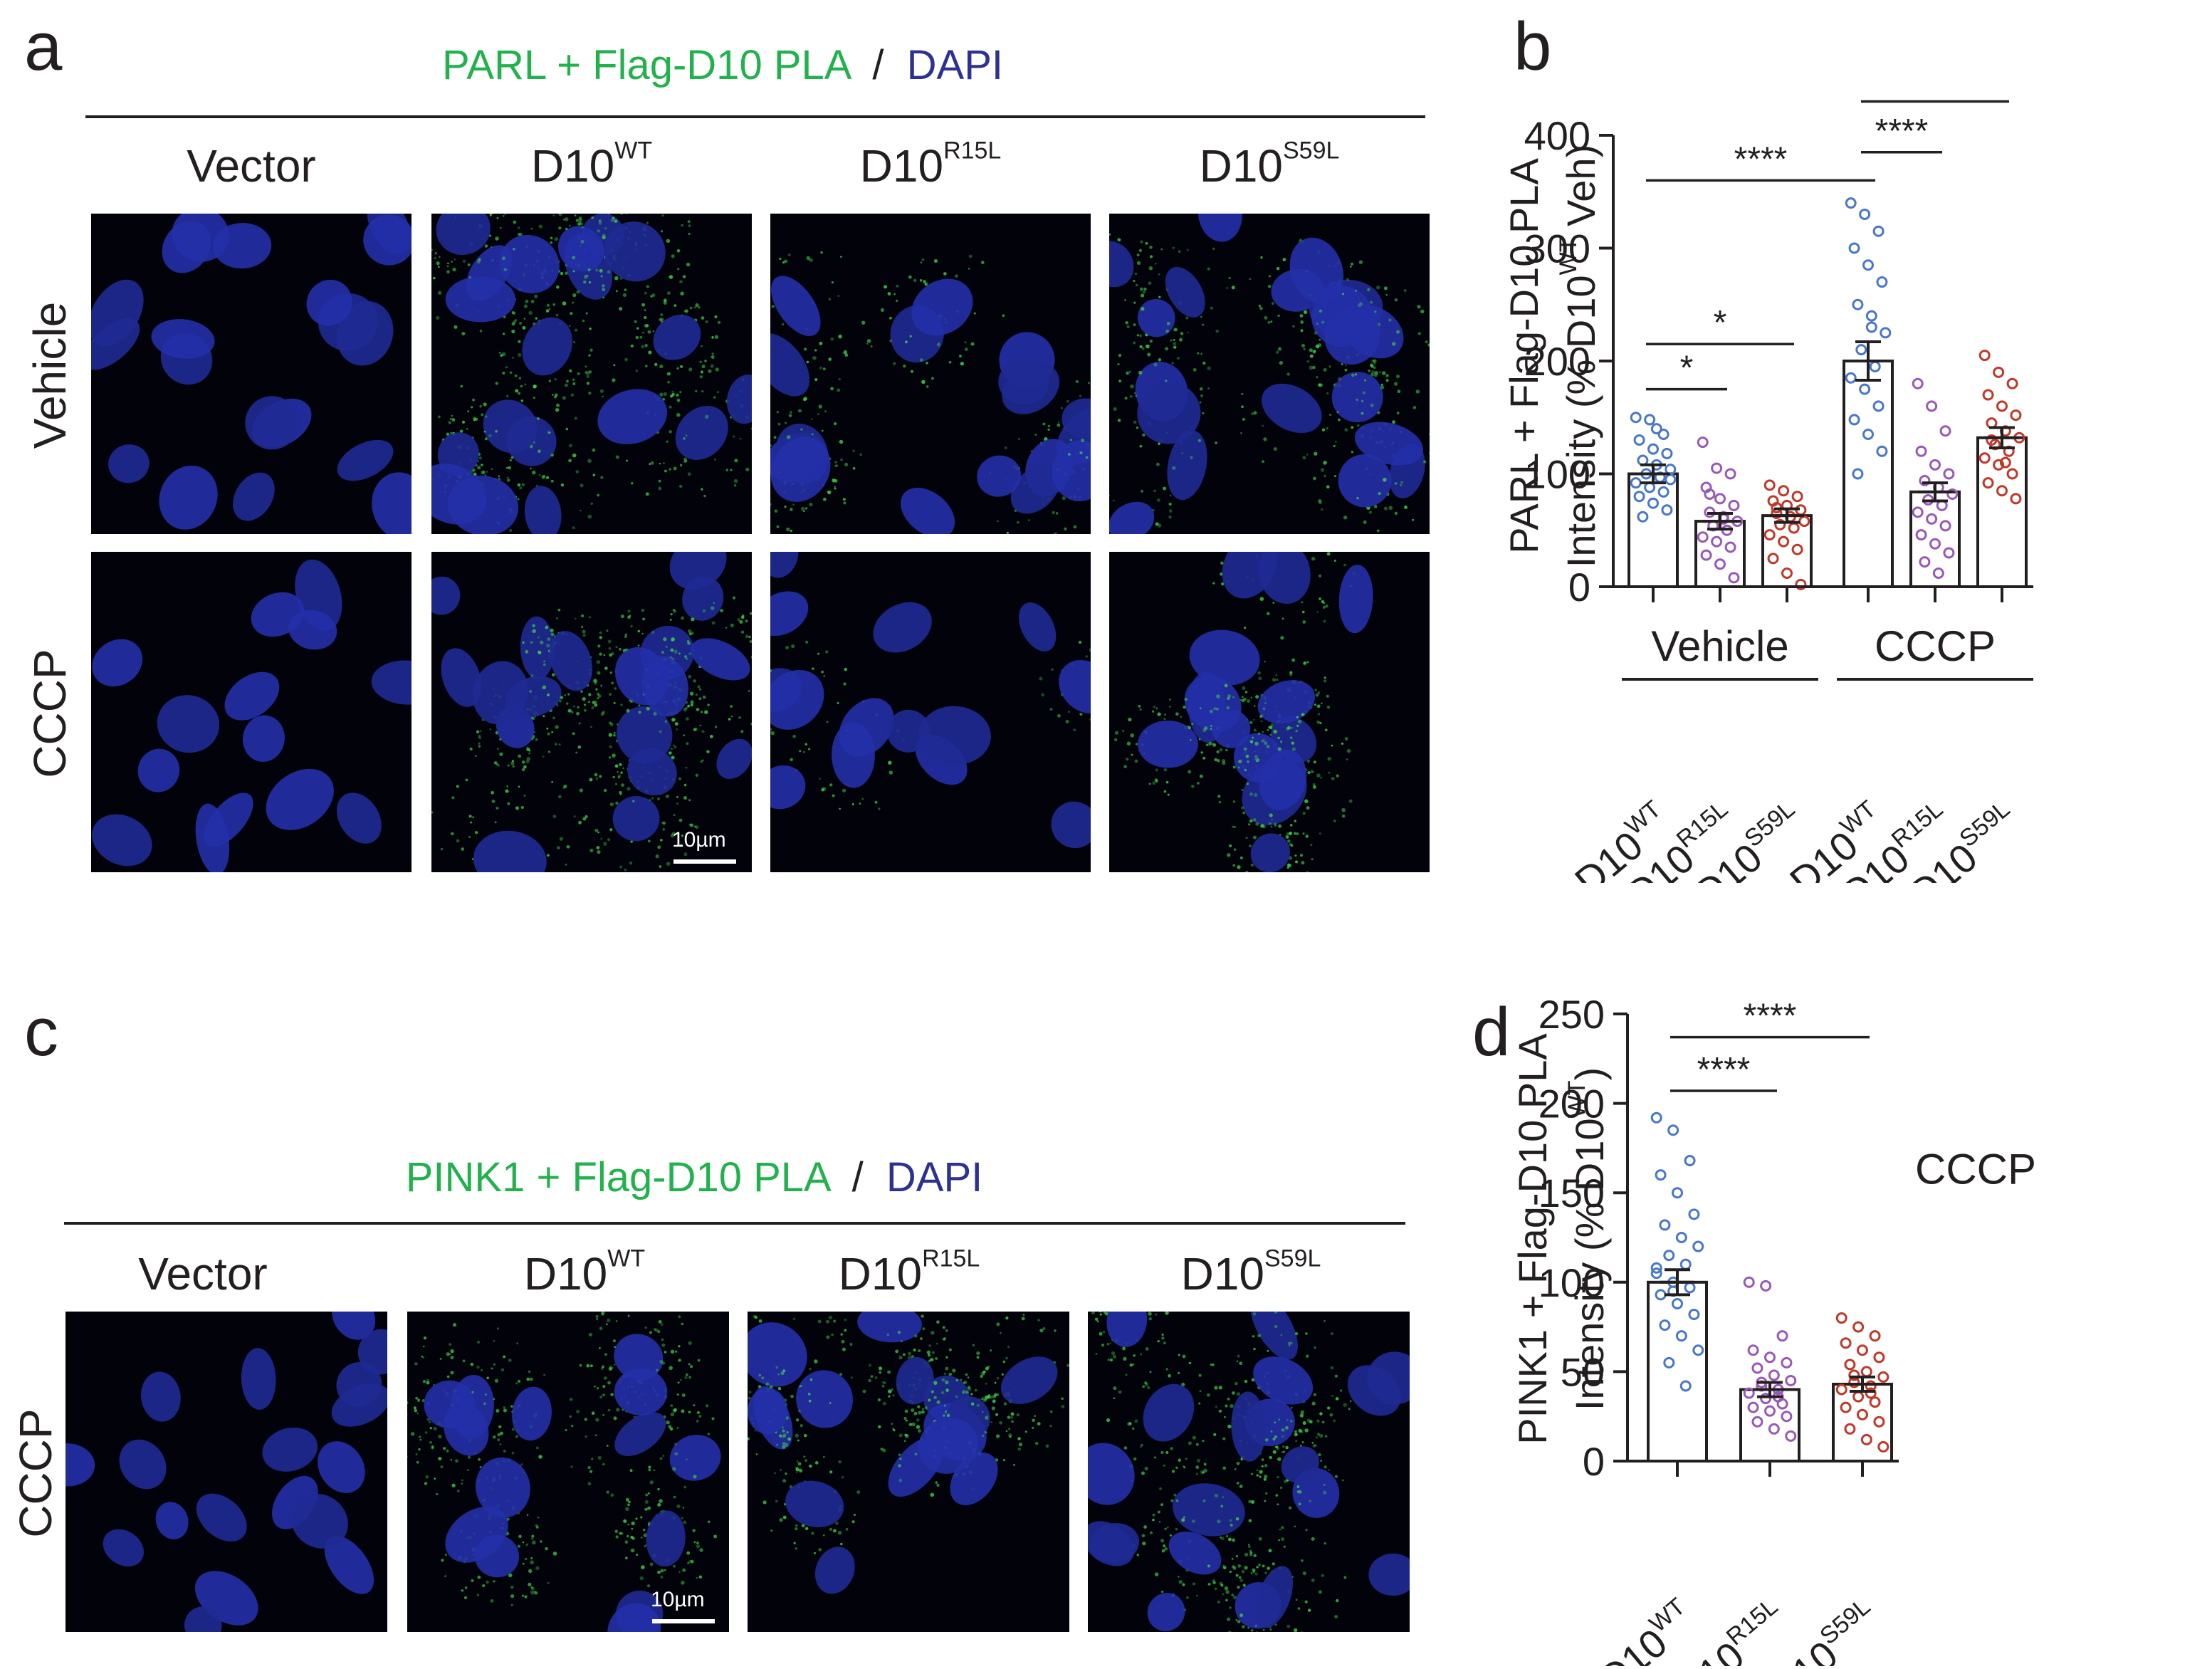  I want to click on x-category-label: D10S59L, so click(1824, 1629).